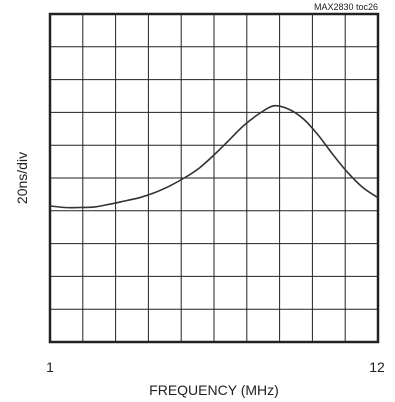 The height and width of the screenshot is (402, 395). I want to click on x-axis-label: FREQUENCY (MHz), so click(214, 390).